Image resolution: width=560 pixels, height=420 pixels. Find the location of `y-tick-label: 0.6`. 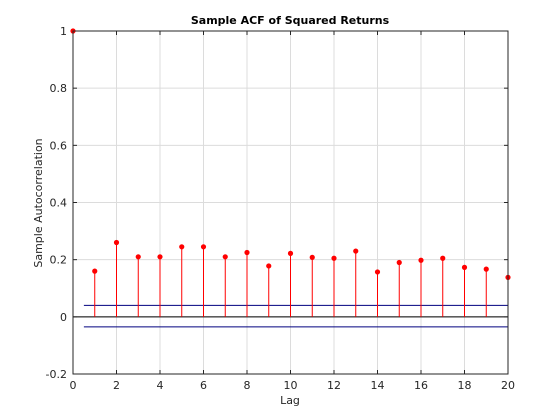

y-tick-label: 0.6 is located at coordinates (59, 145).